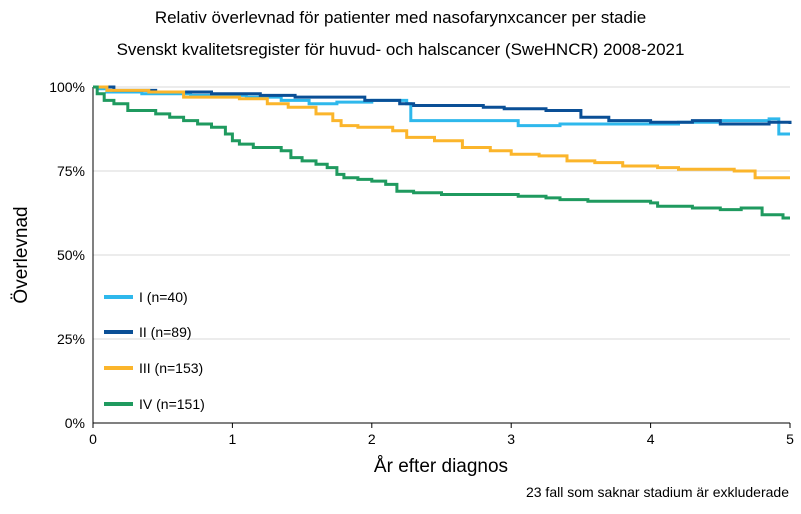 The width and height of the screenshot is (801, 514). What do you see at coordinates (372, 439) in the screenshot?
I see `x-tick-label: 2` at bounding box center [372, 439].